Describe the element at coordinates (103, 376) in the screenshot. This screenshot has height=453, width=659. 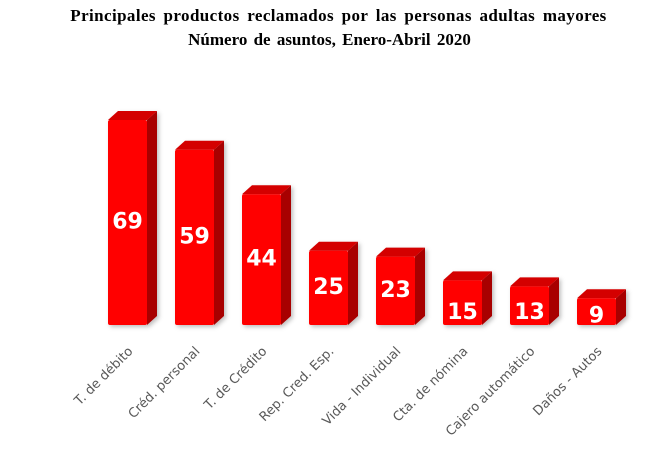
I see `x-tick-label: T. de débito` at that location.